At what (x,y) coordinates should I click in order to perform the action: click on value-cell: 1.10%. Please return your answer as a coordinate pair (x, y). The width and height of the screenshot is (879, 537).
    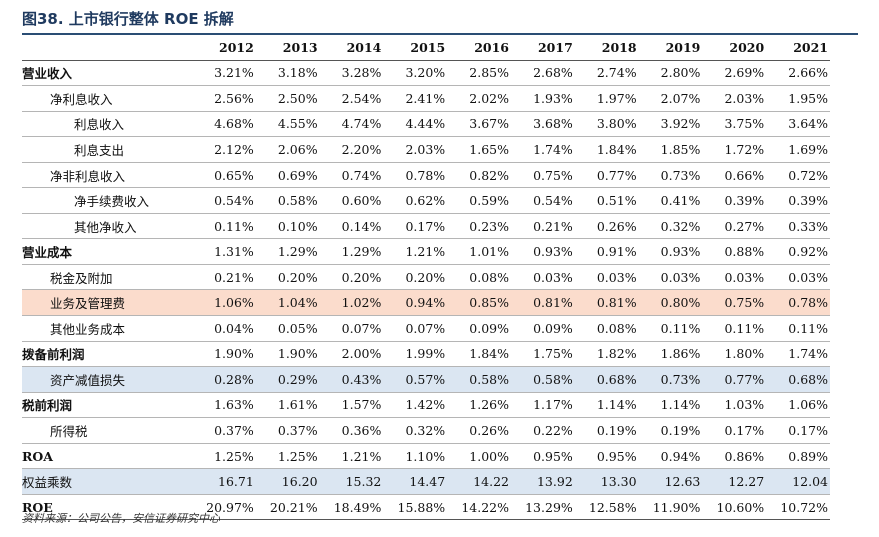
    Looking at the image, I should click on (415, 456).